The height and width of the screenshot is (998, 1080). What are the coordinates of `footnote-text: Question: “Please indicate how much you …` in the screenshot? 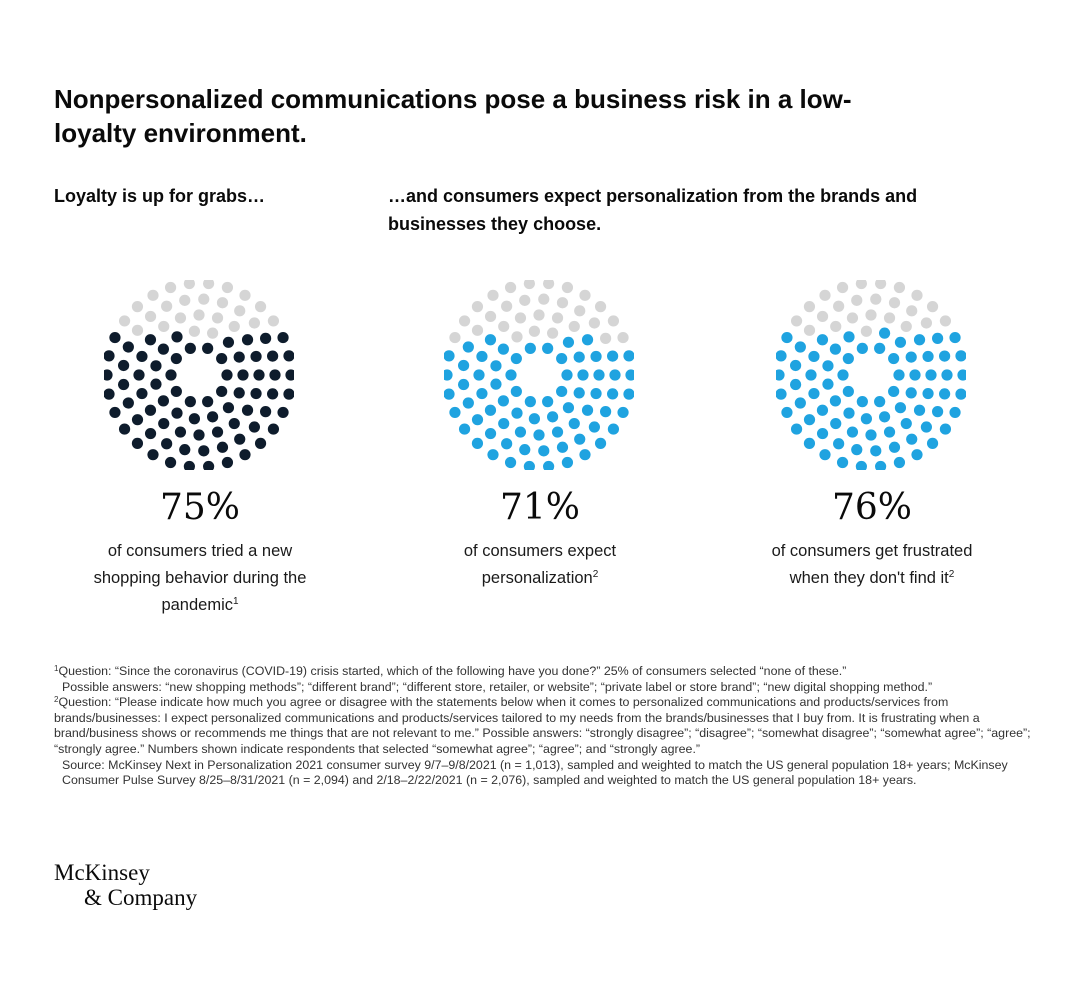 It's located at (542, 725).